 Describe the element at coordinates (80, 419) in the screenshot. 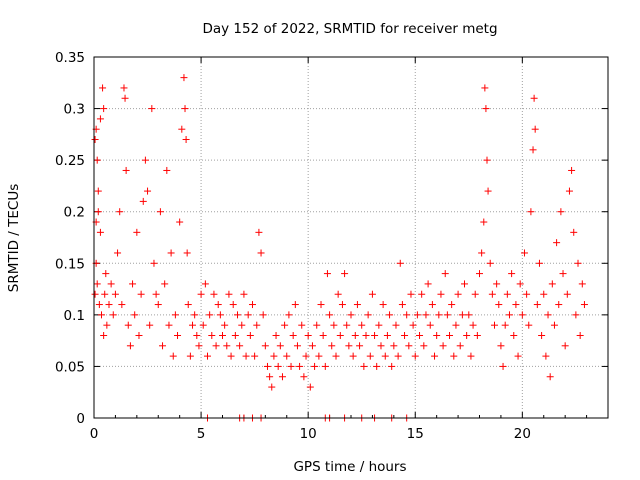

I see `y-tick-label: 0` at that location.